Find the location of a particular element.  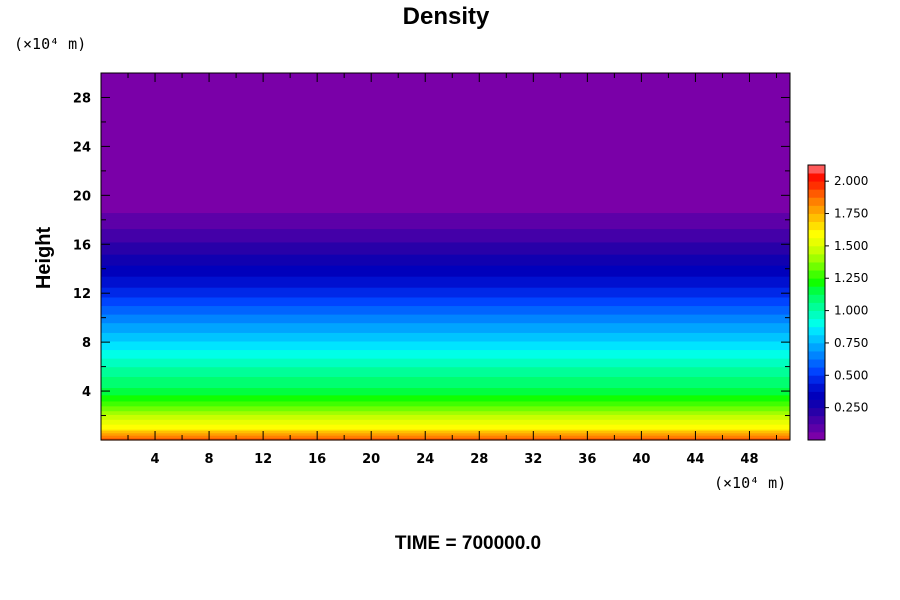

colorbar-tick-label: 1.000 is located at coordinates (851, 311).